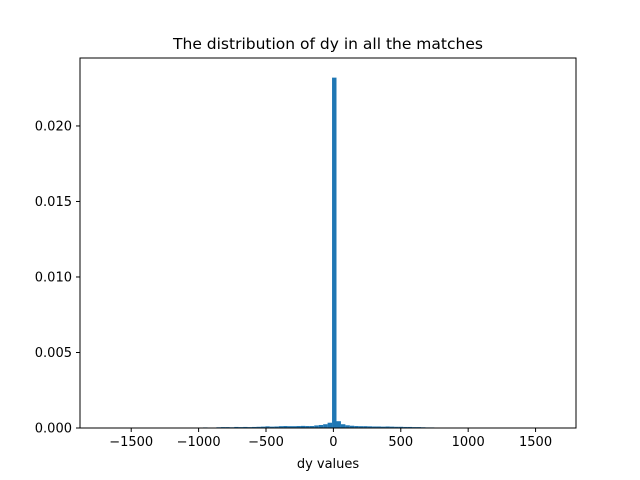  I want to click on x-axis-ticks: −1500 −1000 −500 0 500 1000 1500, so click(330, 439).